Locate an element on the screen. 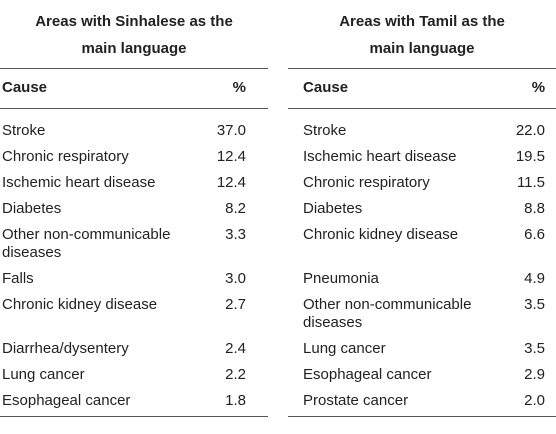 The height and width of the screenshot is (434, 556). row: Falls 3.0 Pneumonia 4.9 is located at coordinates (278, 279).